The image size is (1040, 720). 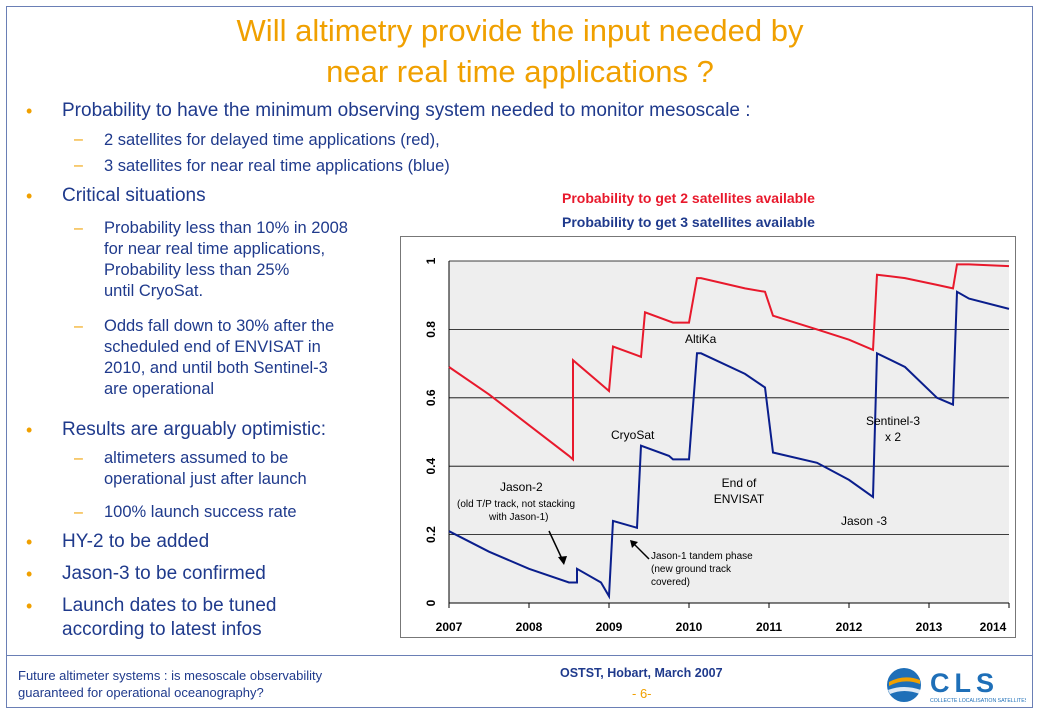 I want to click on text-line: until CryoSat., so click(x=154, y=291).